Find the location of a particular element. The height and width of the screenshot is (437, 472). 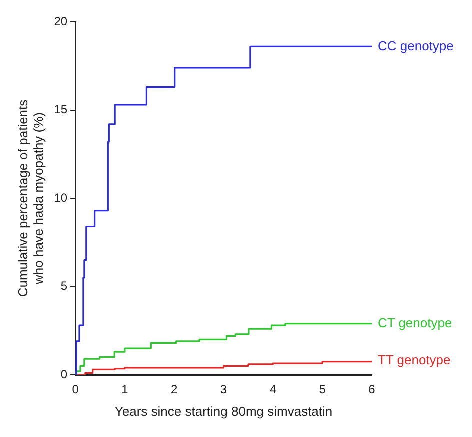

series-label: CC genotype is located at coordinates (416, 46).